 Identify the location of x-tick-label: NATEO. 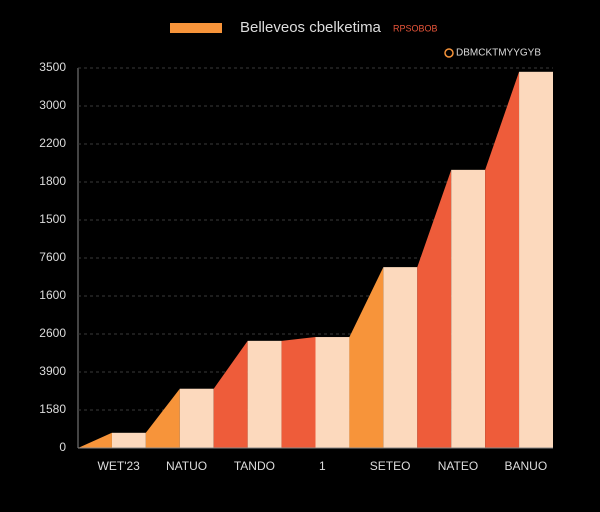
(458, 466).